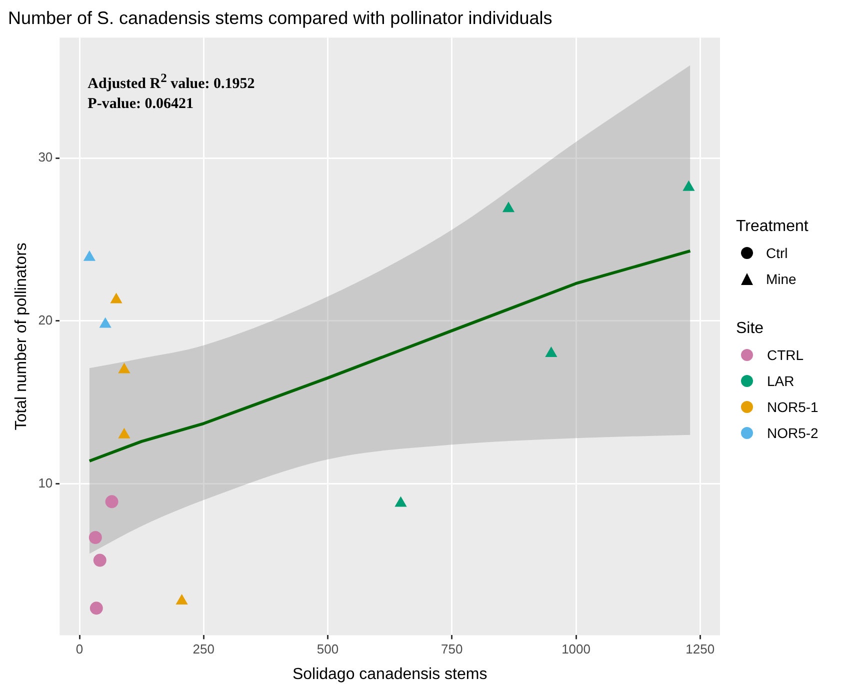  What do you see at coordinates (773, 227) in the screenshot?
I see `text: Treatment` at bounding box center [773, 227].